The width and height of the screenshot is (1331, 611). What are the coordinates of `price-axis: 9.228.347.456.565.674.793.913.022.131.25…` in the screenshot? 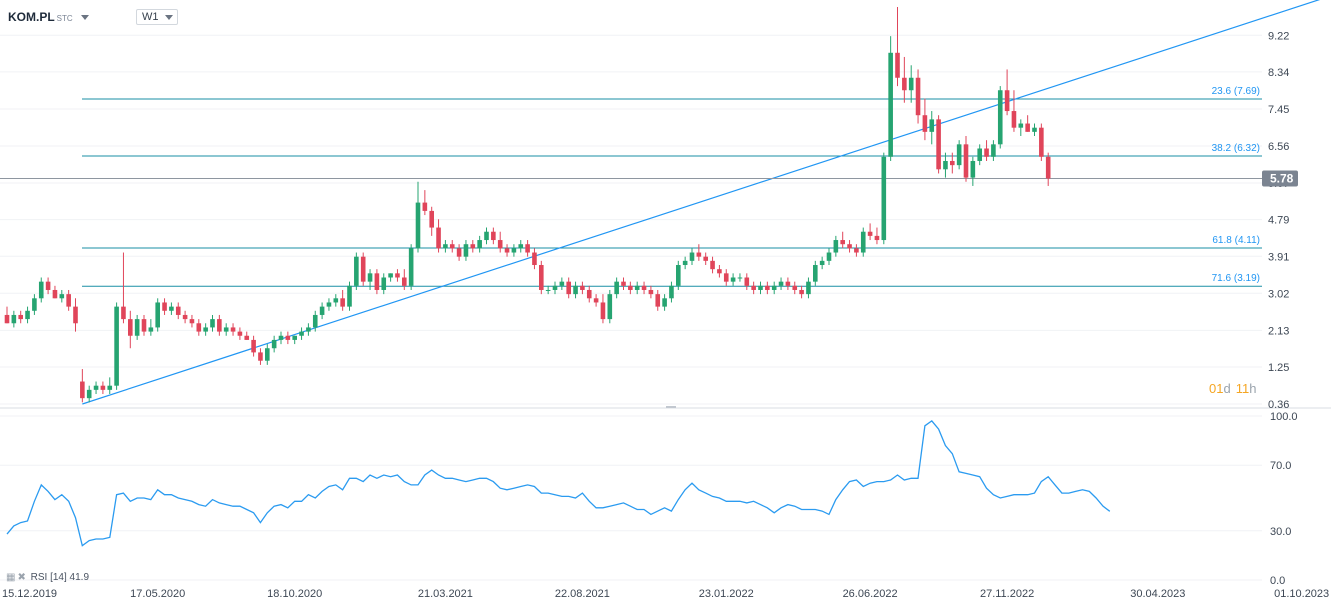 It's located at (1278, 220).